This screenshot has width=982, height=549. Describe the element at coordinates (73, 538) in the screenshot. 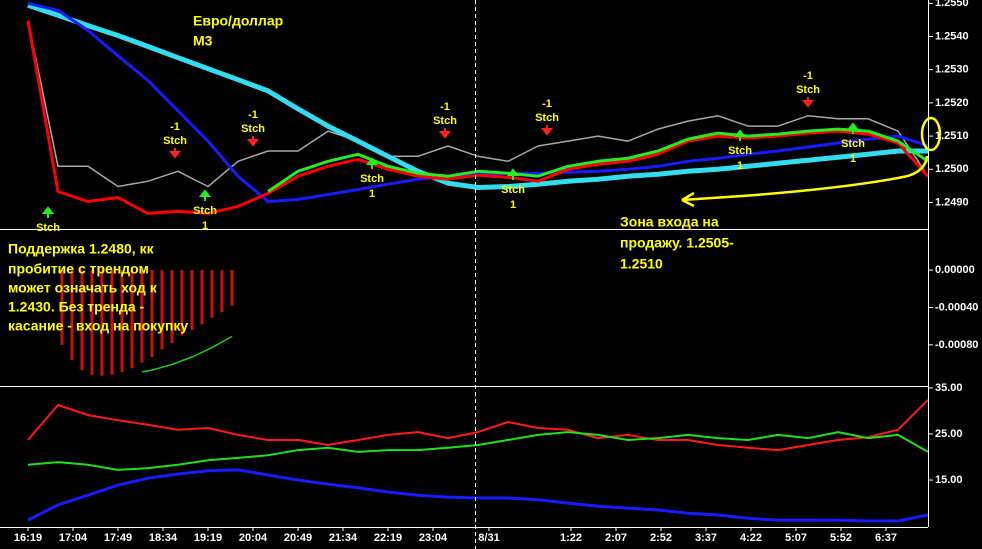

I see `x-tick-label: 17:04` at that location.